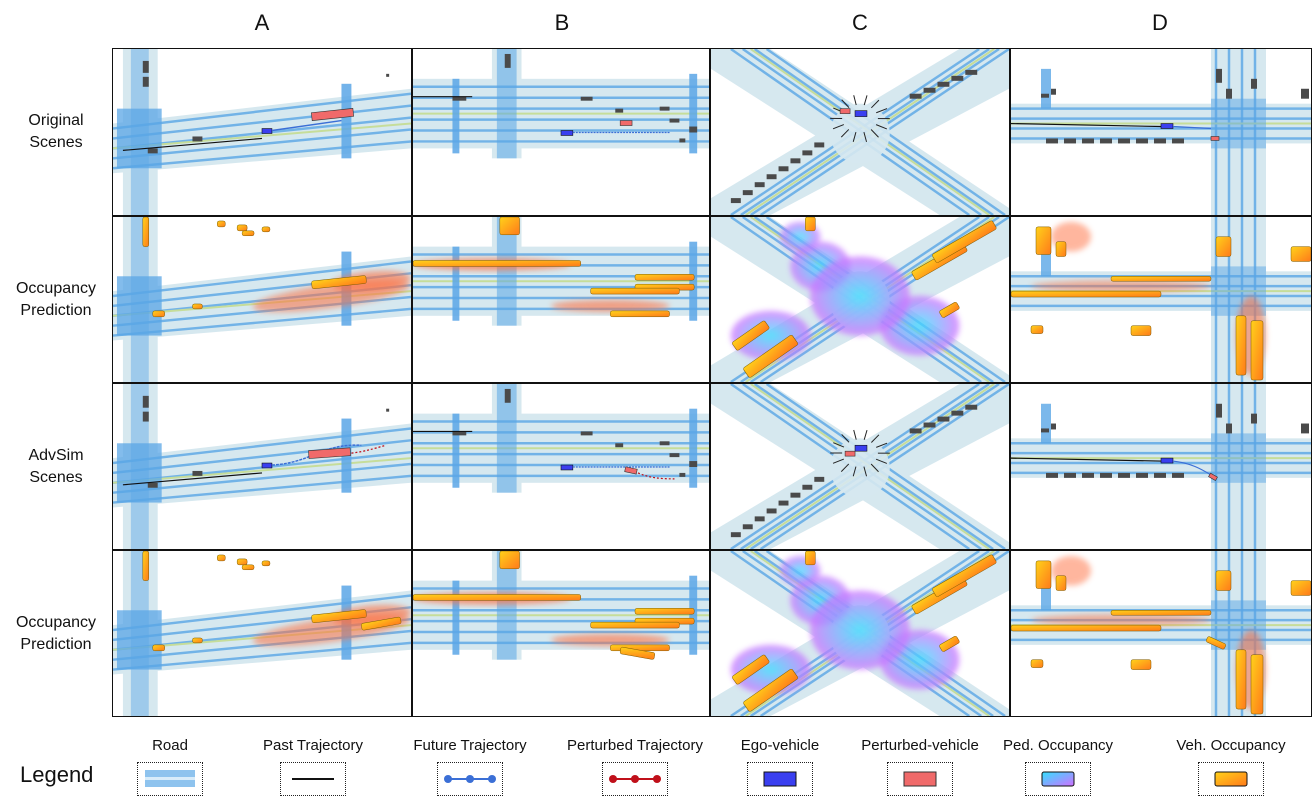 The height and width of the screenshot is (801, 1312). What do you see at coordinates (313, 779) in the screenshot?
I see `past-trajectory-icon` at bounding box center [313, 779].